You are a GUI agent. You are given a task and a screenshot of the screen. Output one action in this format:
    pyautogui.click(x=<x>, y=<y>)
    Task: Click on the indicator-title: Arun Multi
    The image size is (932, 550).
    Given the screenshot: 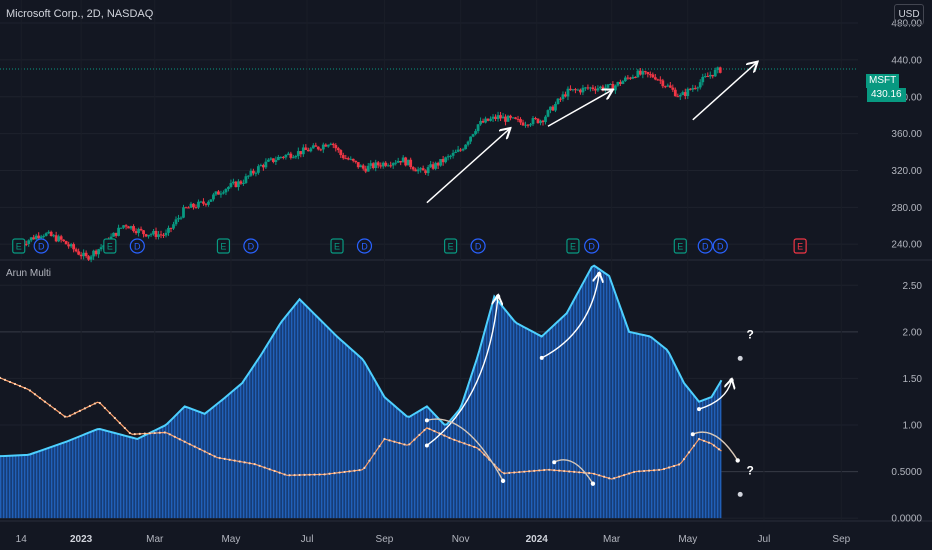 What is the action you would take?
    pyautogui.click(x=29, y=273)
    